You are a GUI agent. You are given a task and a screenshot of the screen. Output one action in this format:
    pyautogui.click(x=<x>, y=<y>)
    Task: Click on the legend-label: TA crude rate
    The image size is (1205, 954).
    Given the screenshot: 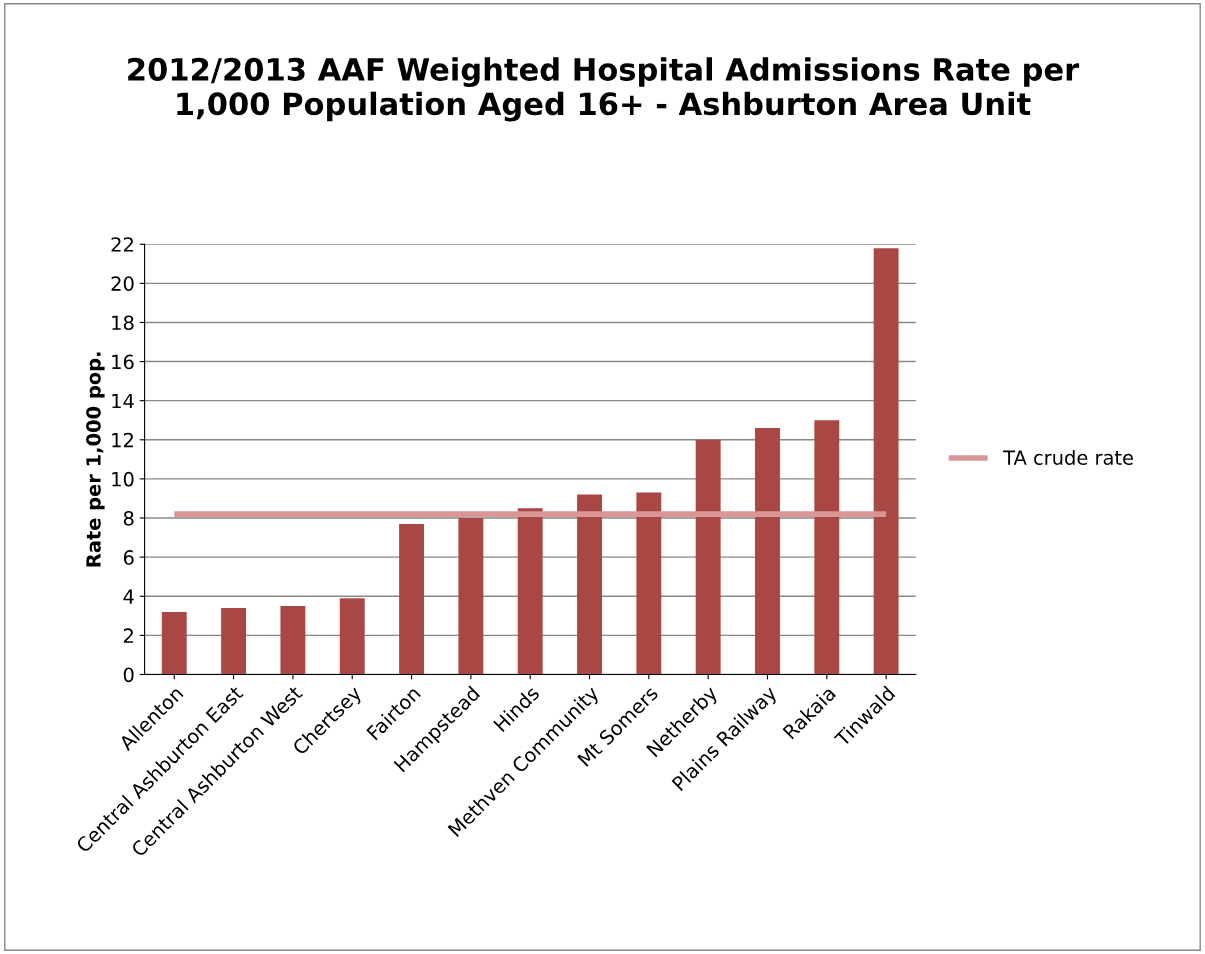 What is the action you would take?
    pyautogui.click(x=1068, y=457)
    